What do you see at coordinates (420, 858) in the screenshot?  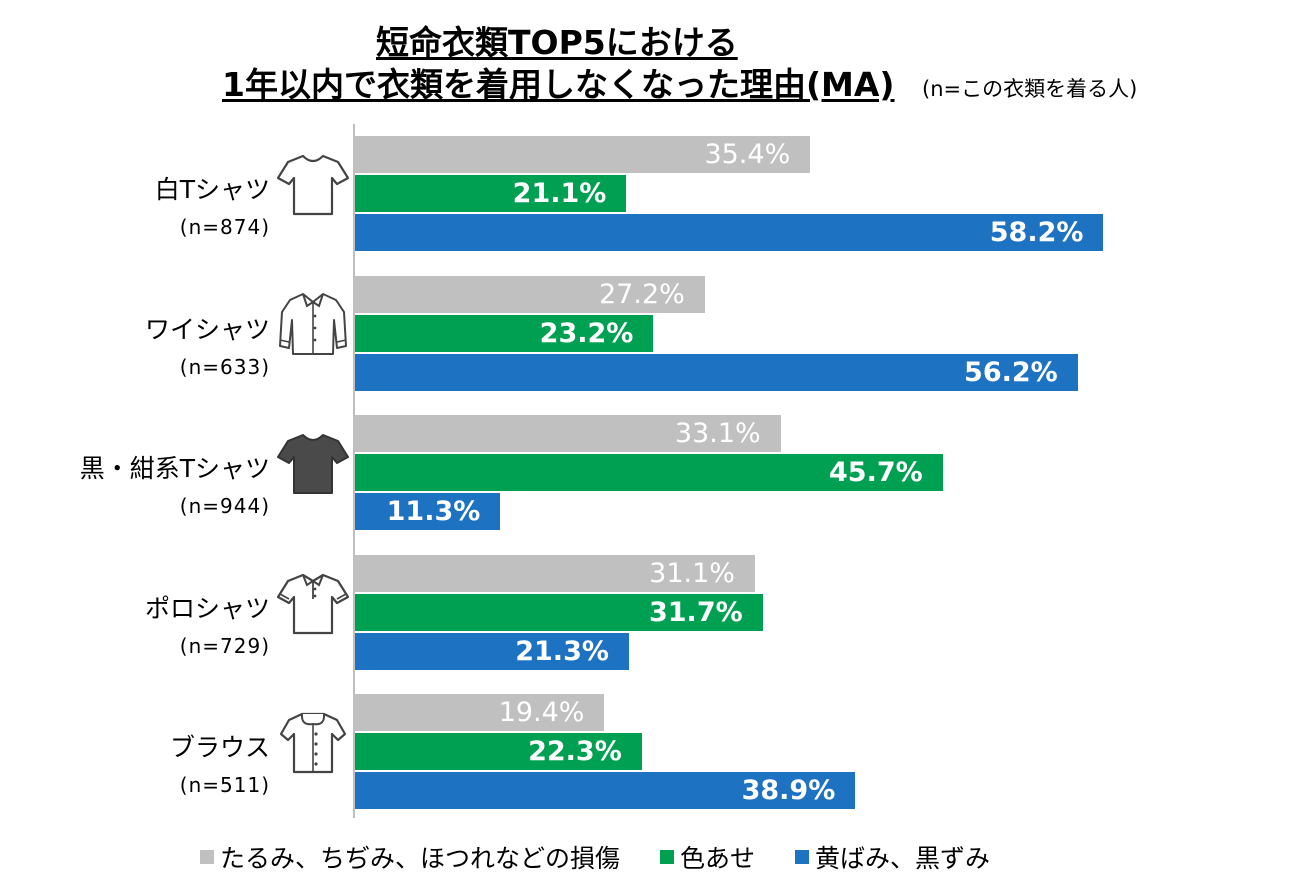 I see `legend-label-damage: たるみ、ちぢみ、ほつれなどの損傷` at bounding box center [420, 858].